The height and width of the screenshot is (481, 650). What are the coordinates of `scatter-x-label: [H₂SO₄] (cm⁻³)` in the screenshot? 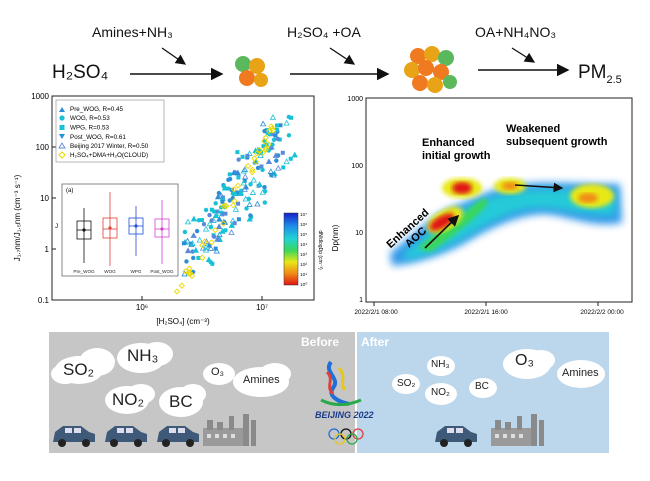 It's located at (183, 321).